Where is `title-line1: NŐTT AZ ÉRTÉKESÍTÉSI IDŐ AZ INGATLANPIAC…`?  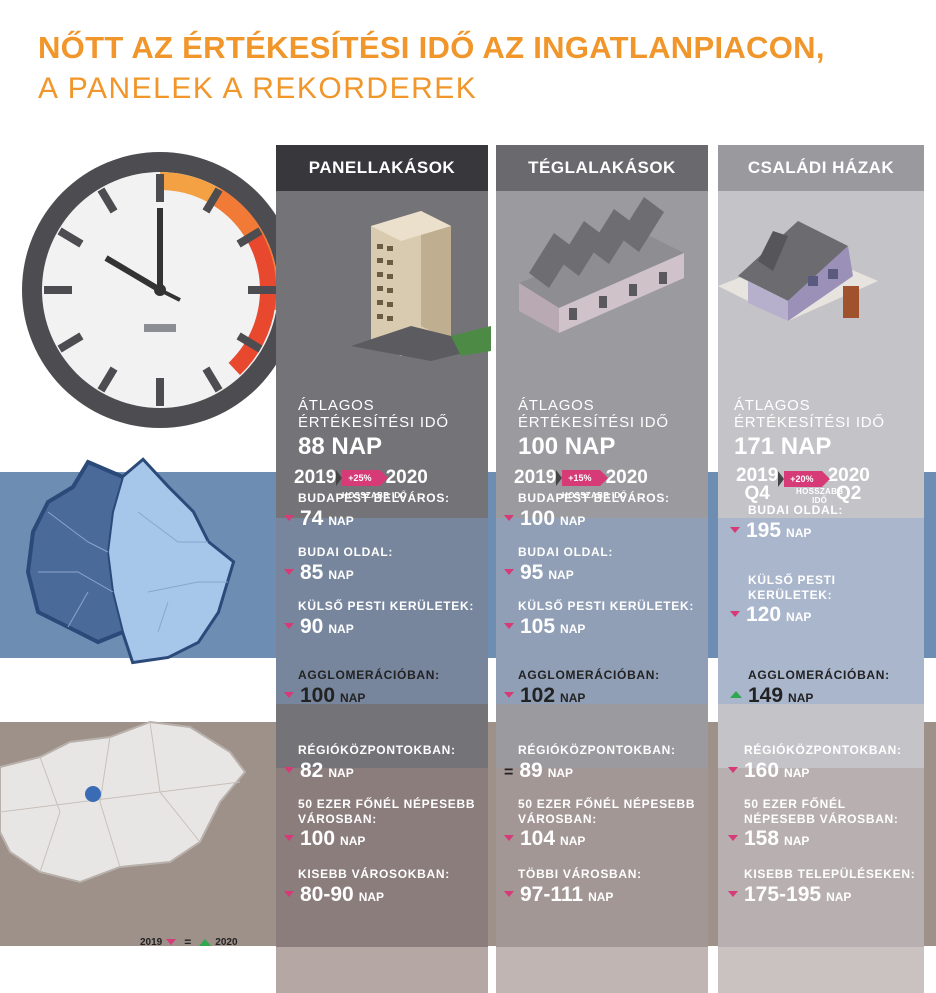 title-line1: NŐTT AZ ÉRTÉKESÍTÉSI IDŐ AZ INGATLANPIAC… is located at coordinates (431, 47).